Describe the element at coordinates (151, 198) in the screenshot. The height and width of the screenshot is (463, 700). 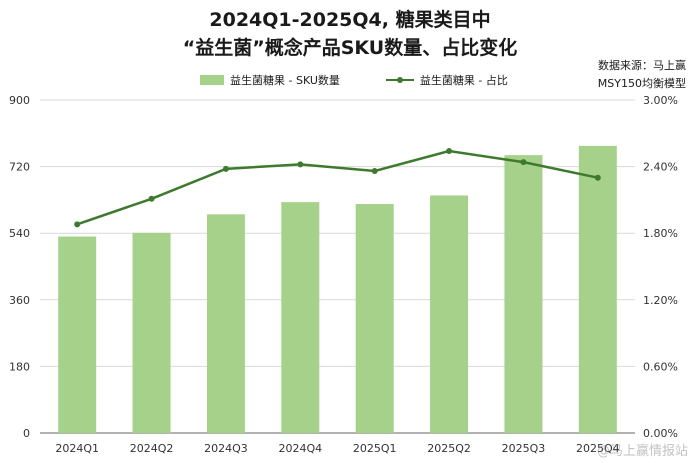
I see `share-point-2024Q2` at that location.